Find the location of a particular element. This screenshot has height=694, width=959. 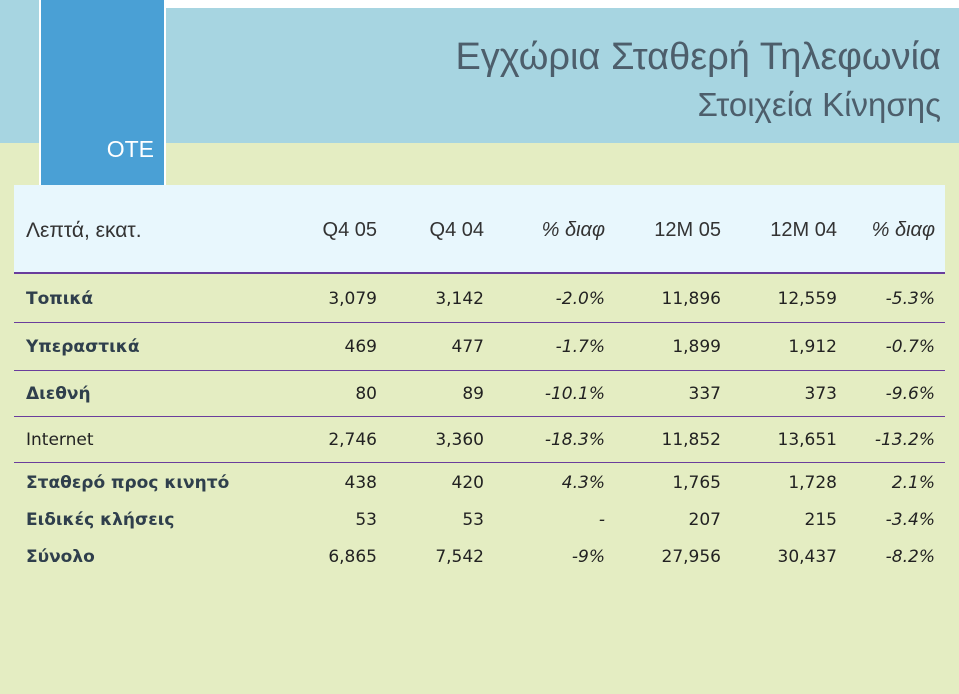

table-cell: -1.7% is located at coordinates (580, 347).